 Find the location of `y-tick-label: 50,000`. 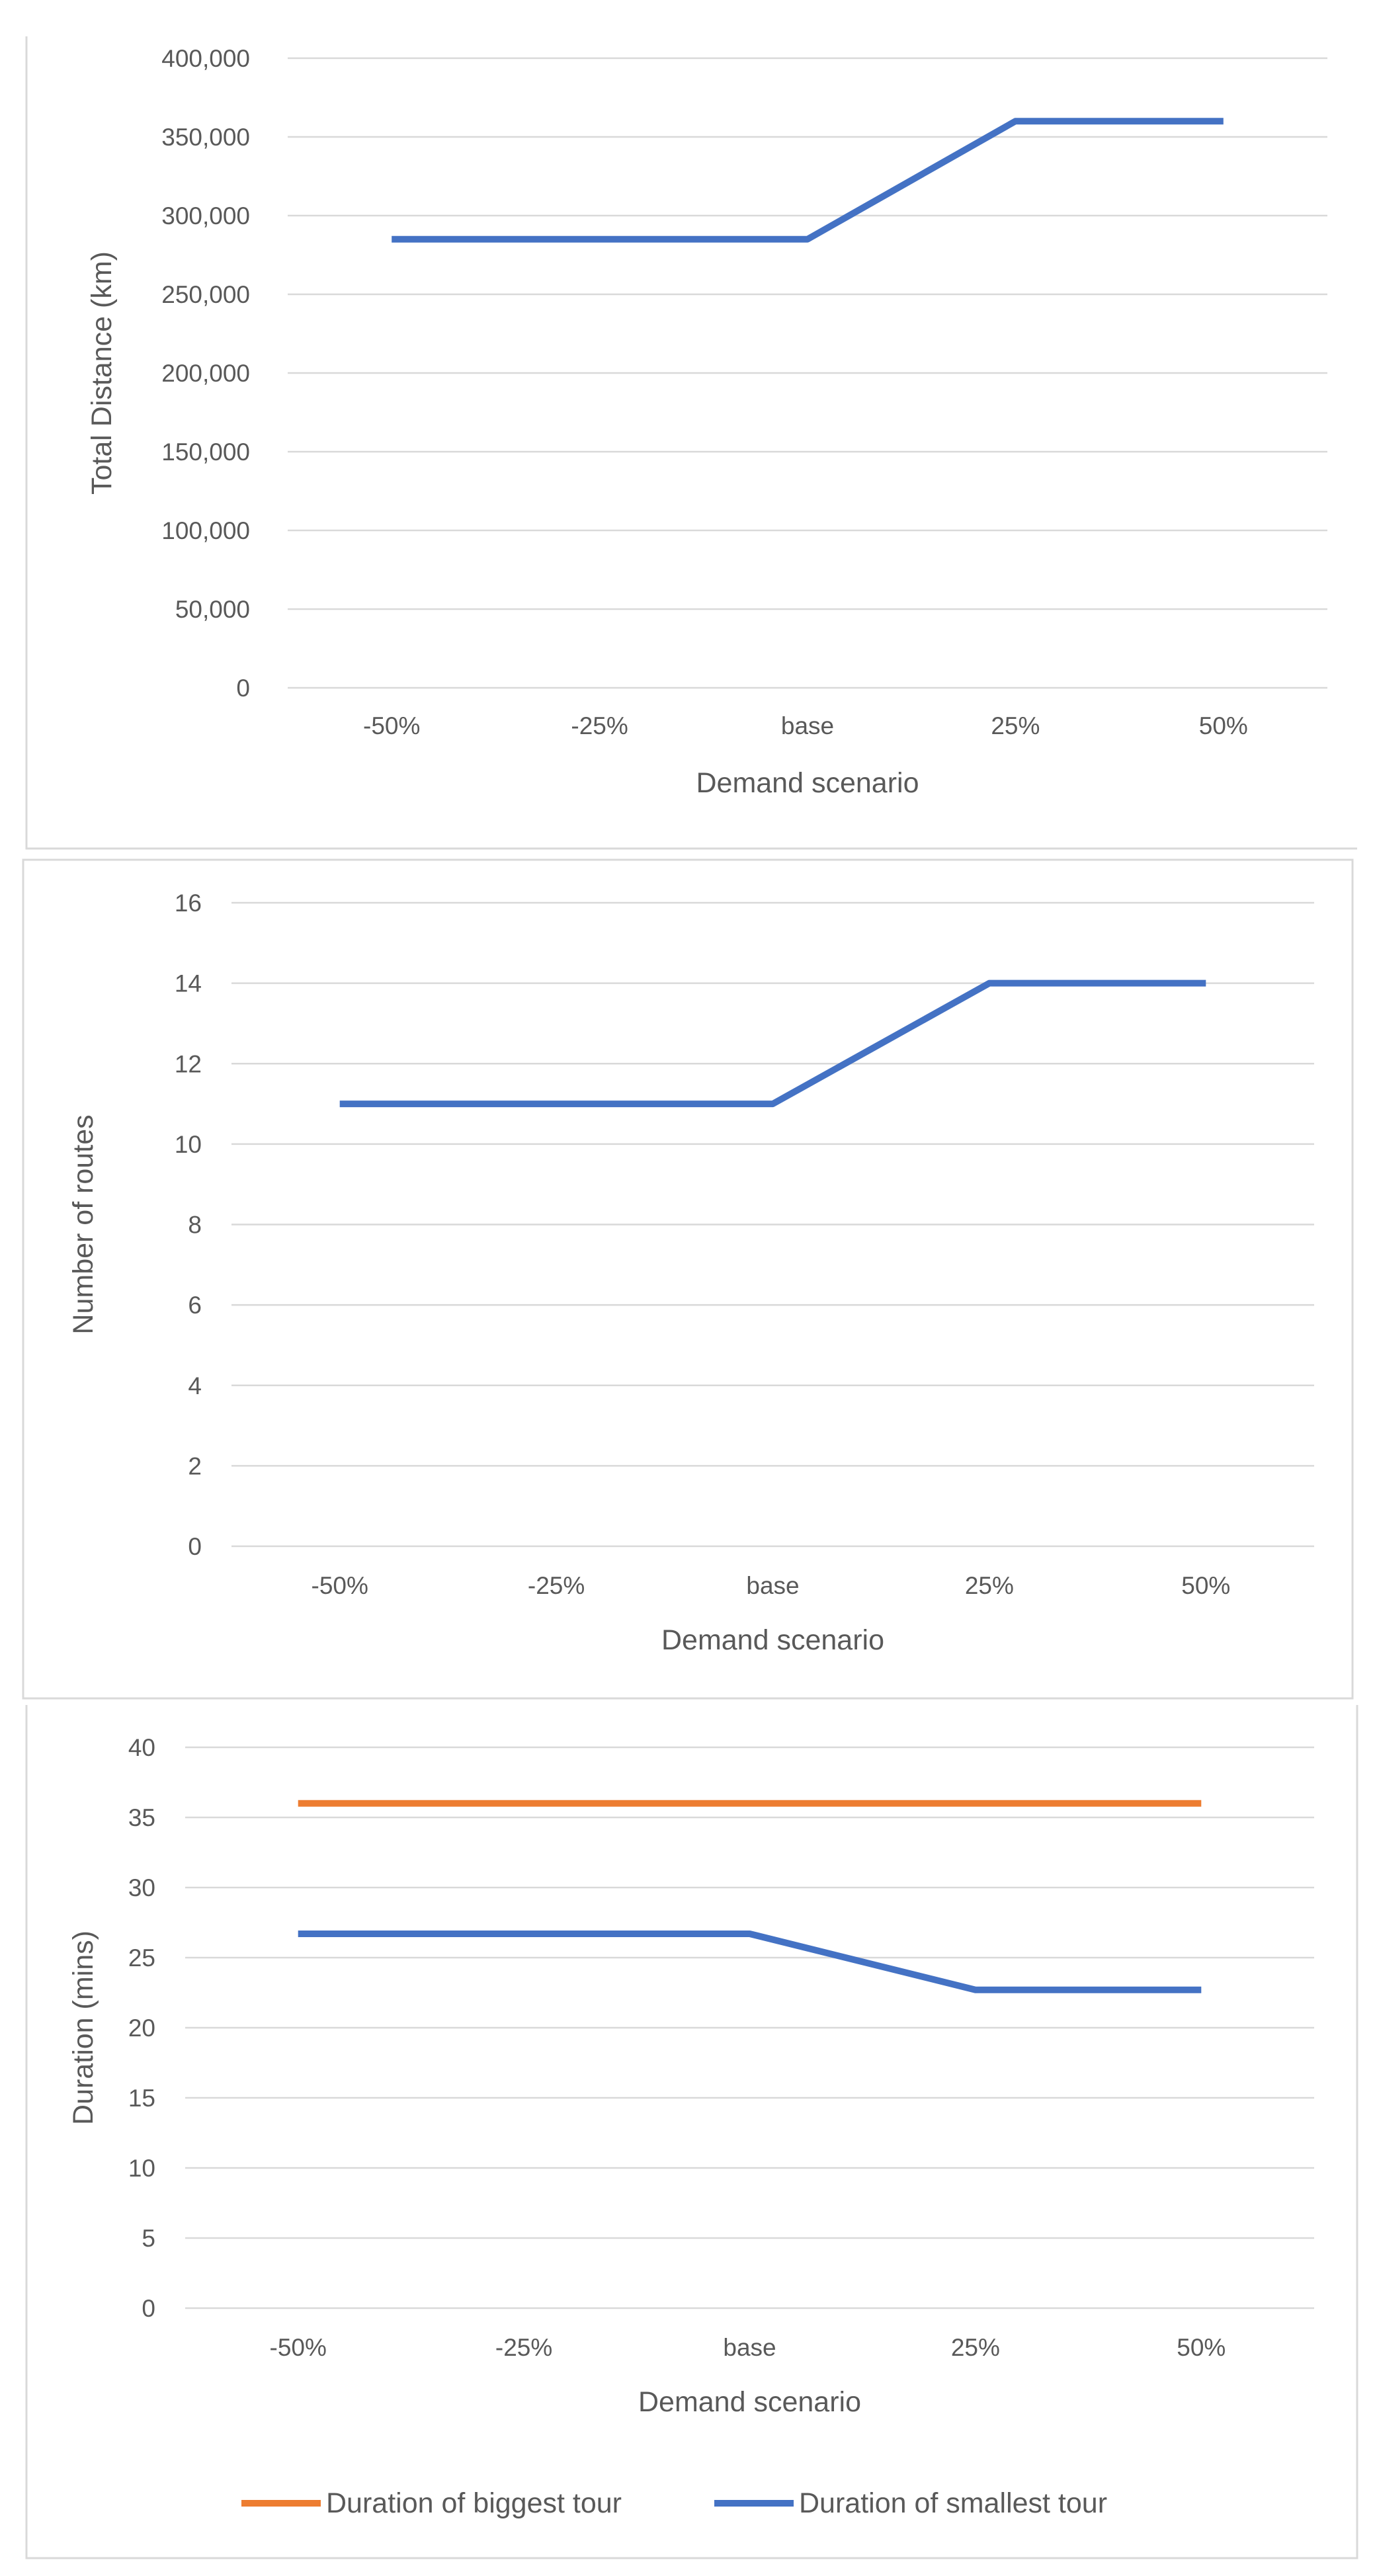

y-tick-label: 50,000 is located at coordinates (212, 609).